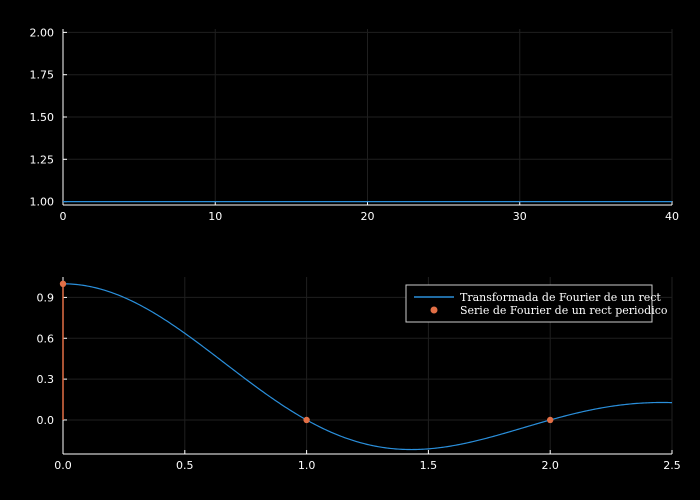  Describe the element at coordinates (46, 420) in the screenshot. I see `bottom-y-tick-label-0: 0.0` at that location.